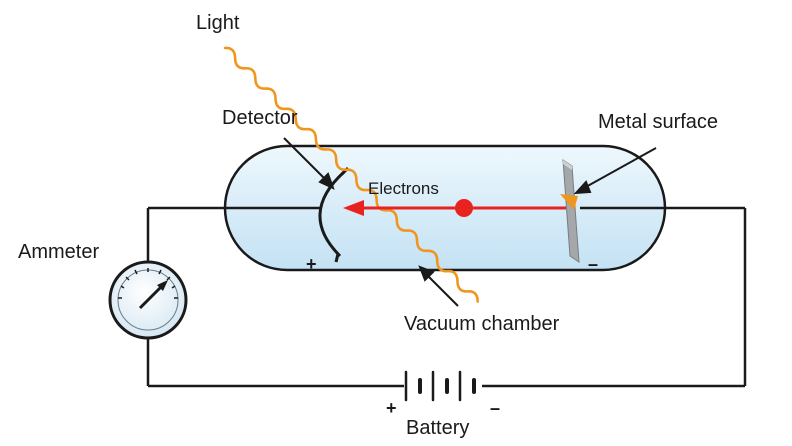  What do you see at coordinates (58, 252) in the screenshot?
I see `ammeter-label: Ammeter` at bounding box center [58, 252].